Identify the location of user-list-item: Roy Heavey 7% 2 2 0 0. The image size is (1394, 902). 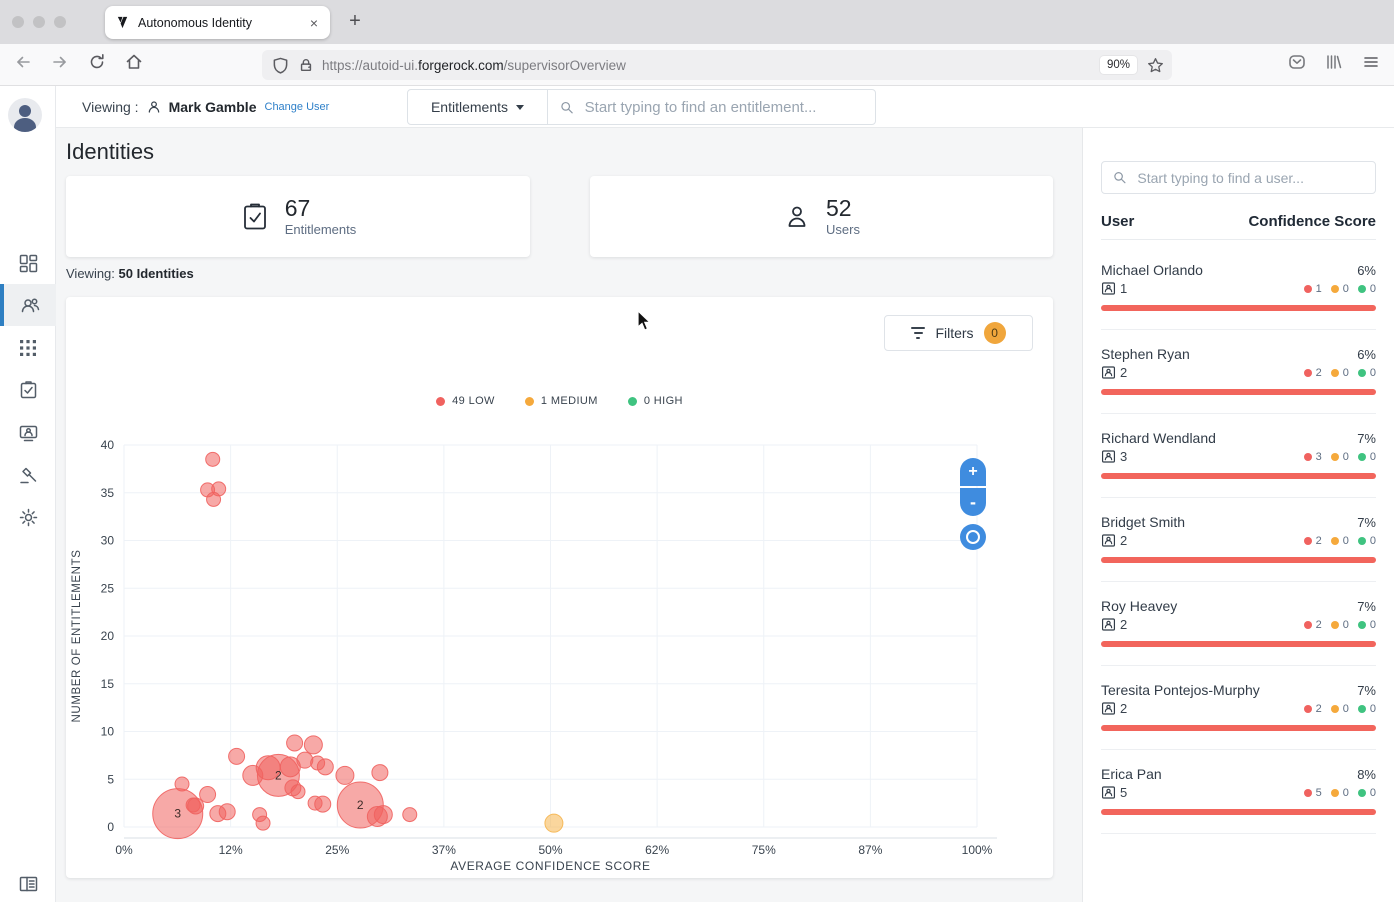
(1238, 624).